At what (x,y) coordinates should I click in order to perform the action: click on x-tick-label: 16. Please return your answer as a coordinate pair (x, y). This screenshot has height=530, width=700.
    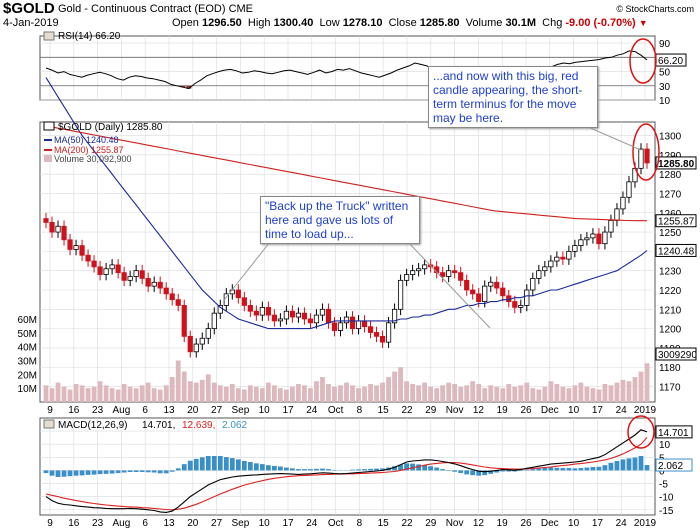
    Looking at the image, I should click on (74, 523).